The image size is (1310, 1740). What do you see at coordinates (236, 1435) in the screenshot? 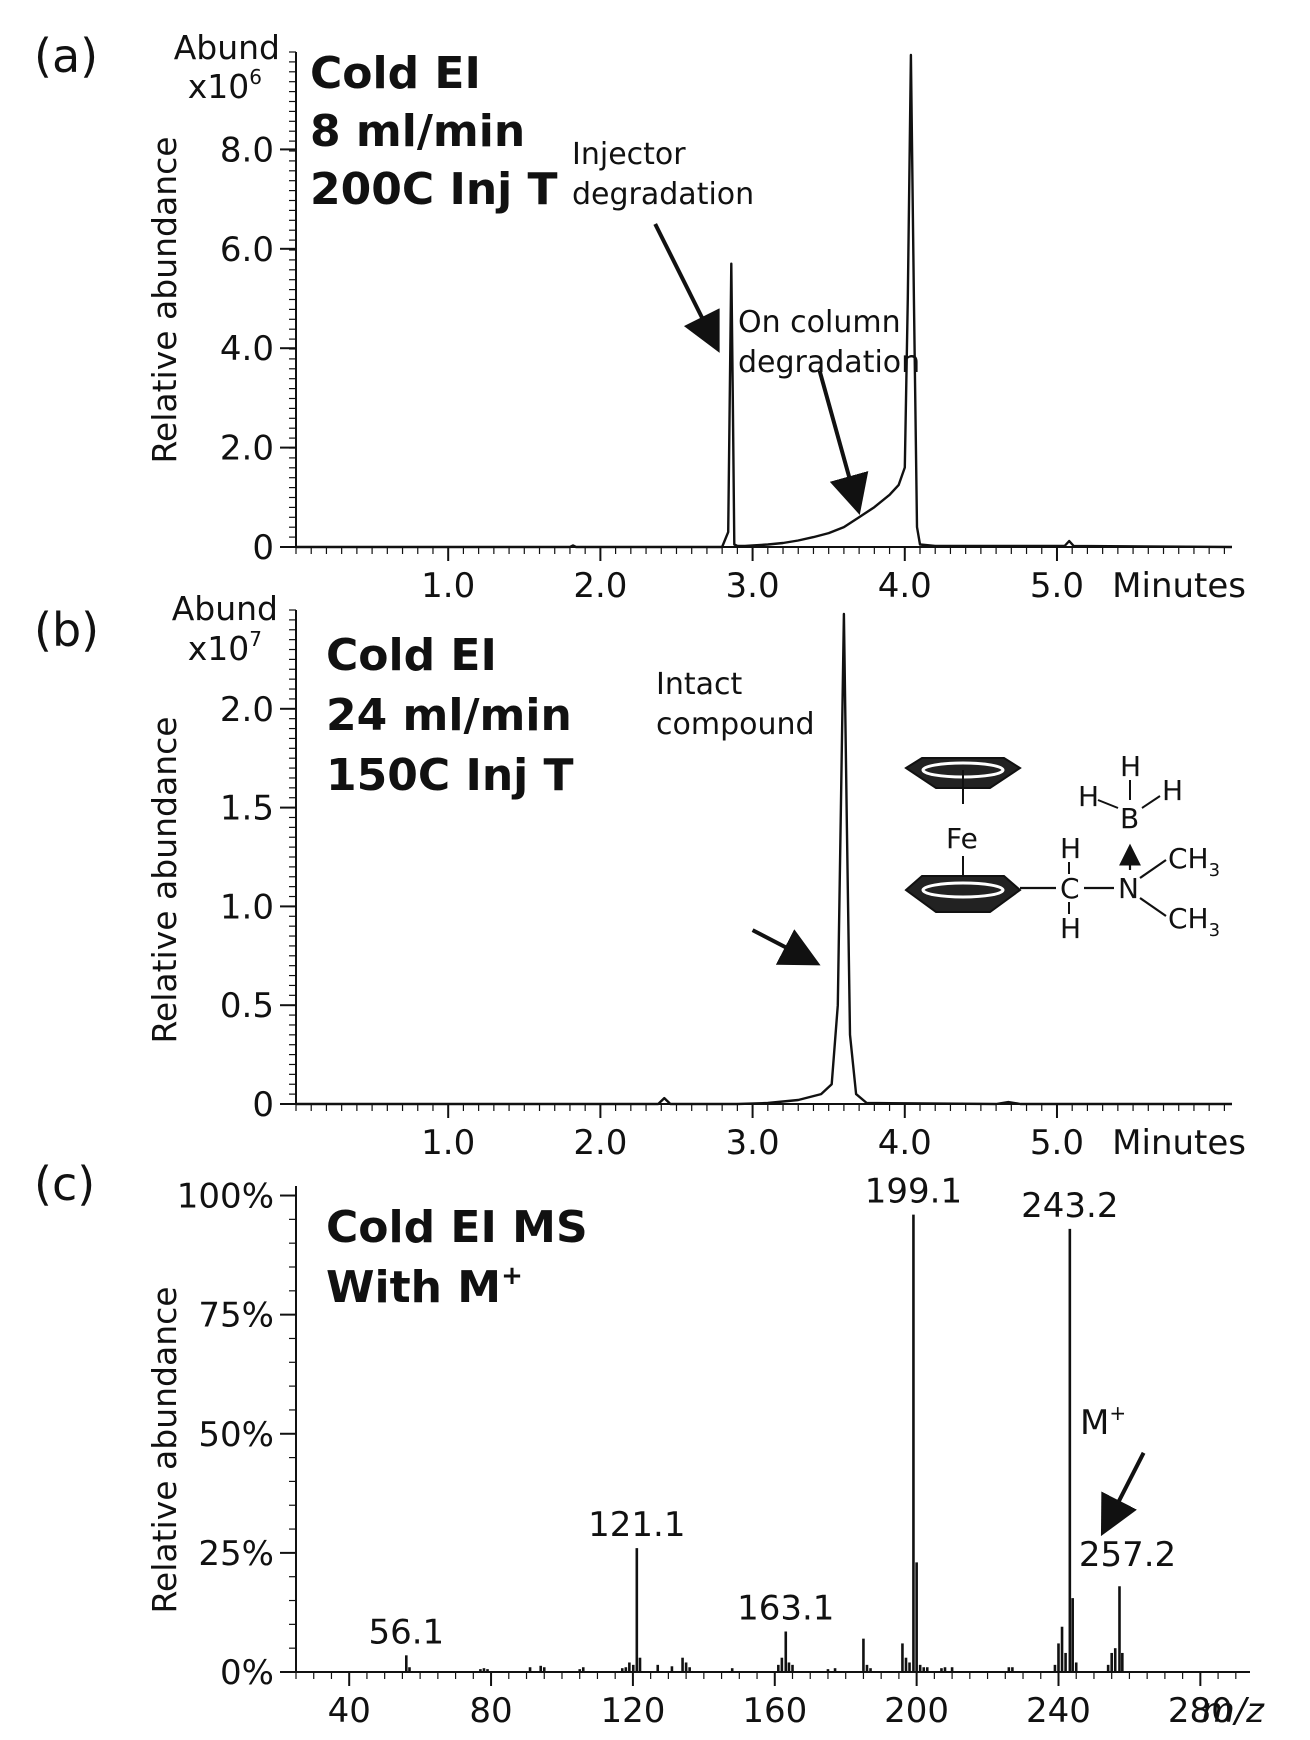
I see `panel-c-y-tick-label: 50%` at bounding box center [236, 1435].